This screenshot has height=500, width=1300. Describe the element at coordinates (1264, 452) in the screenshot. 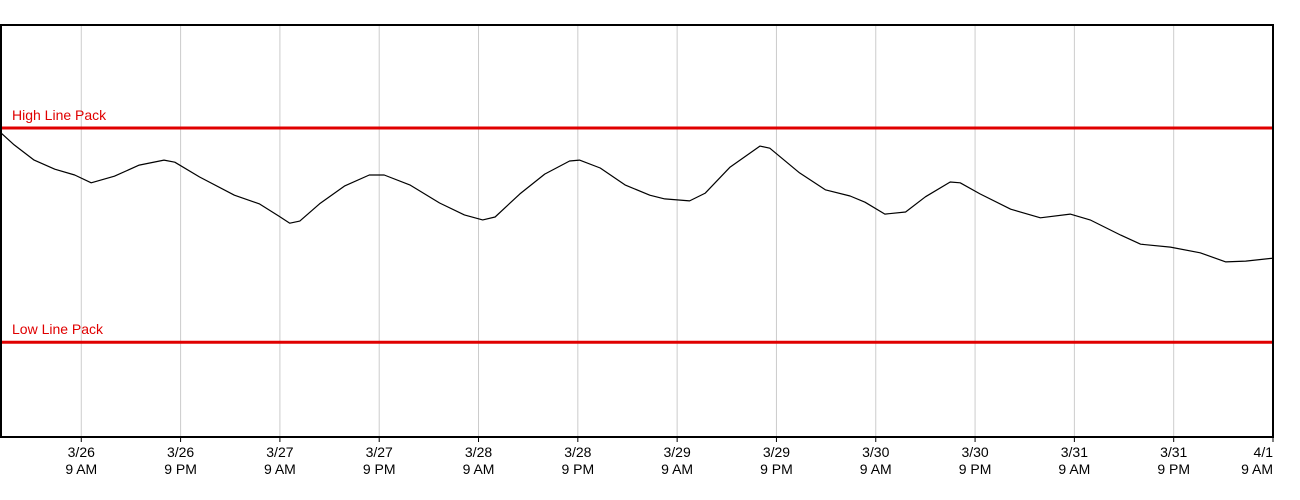

I see `x-tick-label: 4/1` at that location.